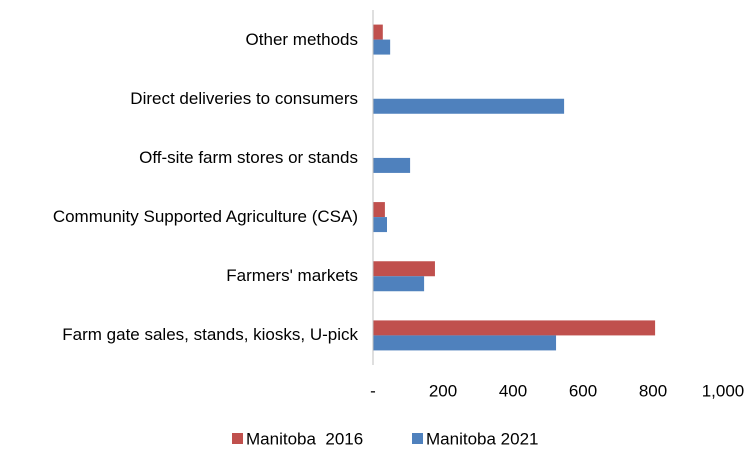  I want to click on legend-label: Manitoba 2021, so click(482, 438).